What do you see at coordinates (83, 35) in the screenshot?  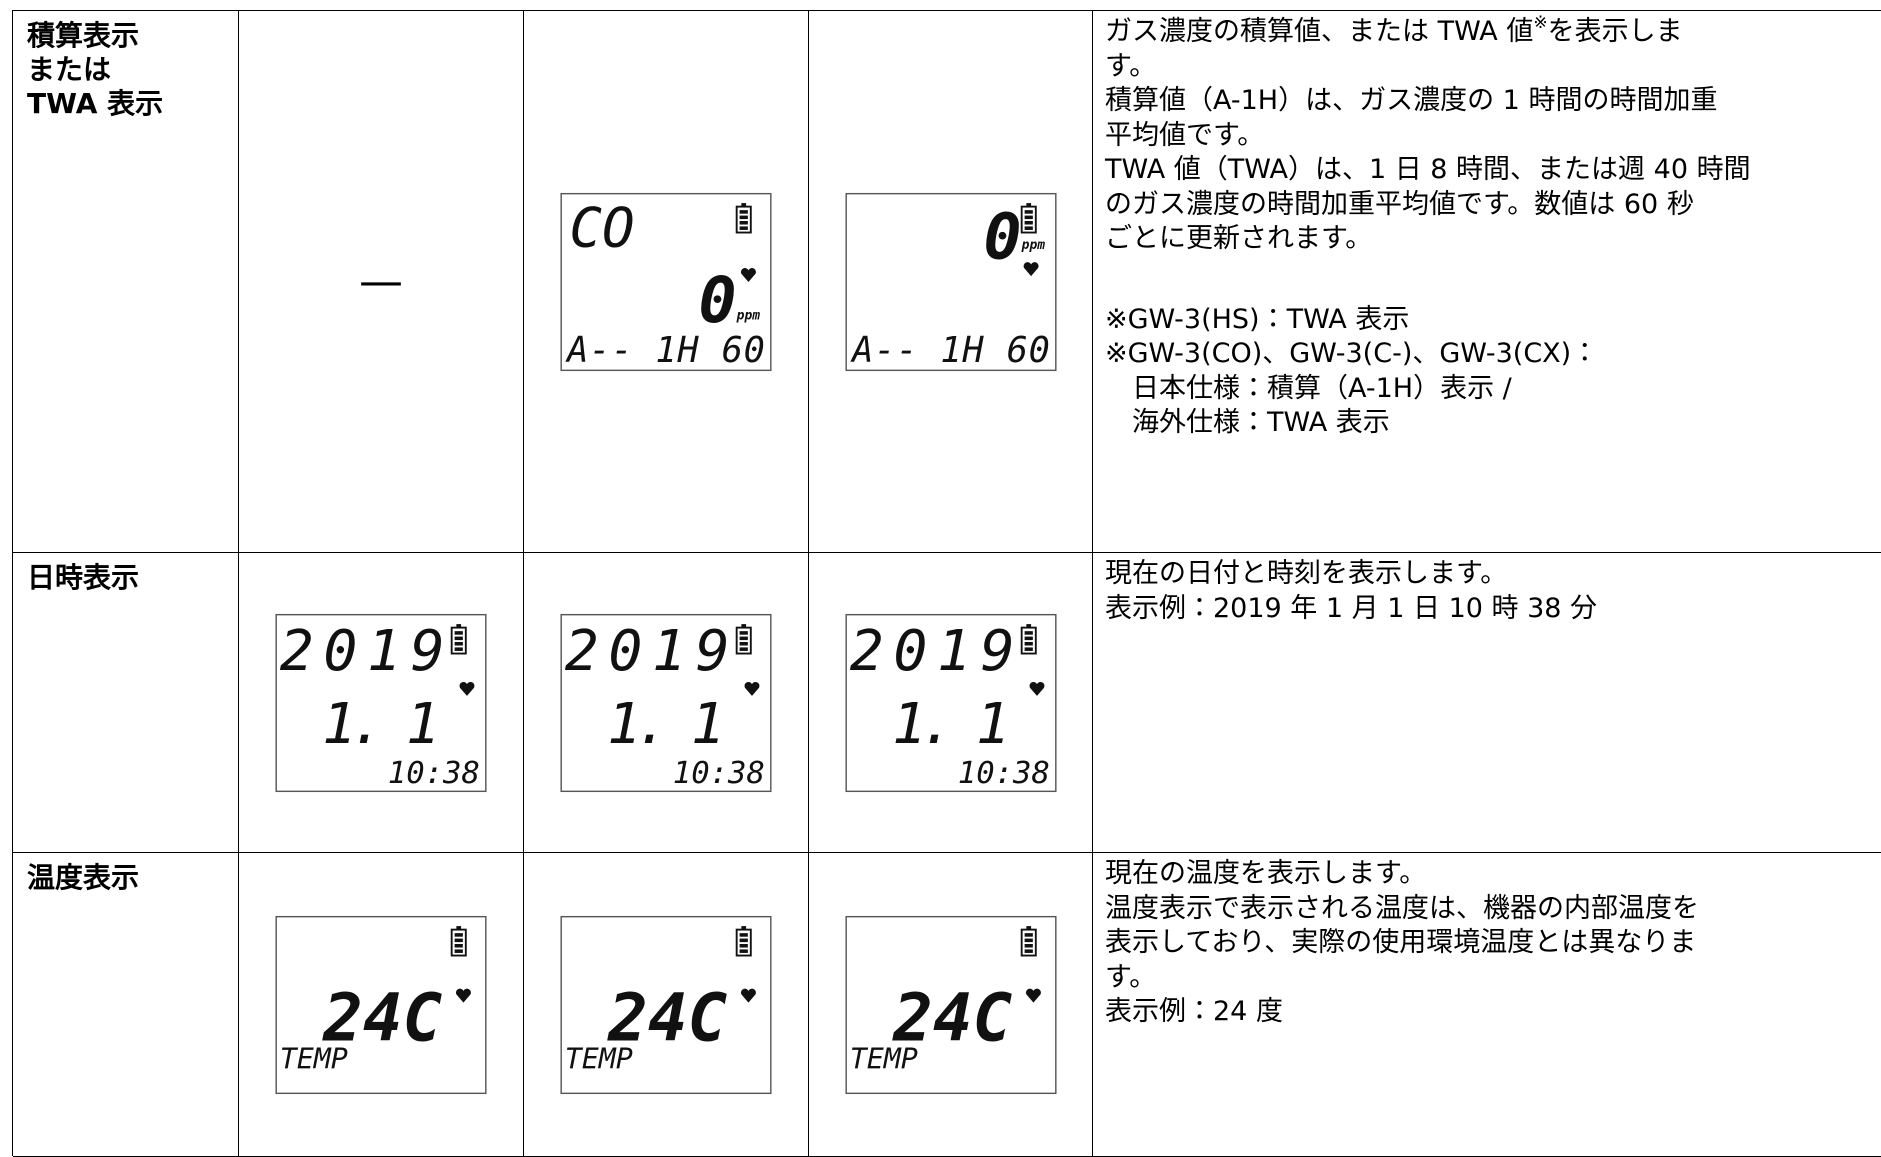 I see `label-line: 積算表示` at bounding box center [83, 35].